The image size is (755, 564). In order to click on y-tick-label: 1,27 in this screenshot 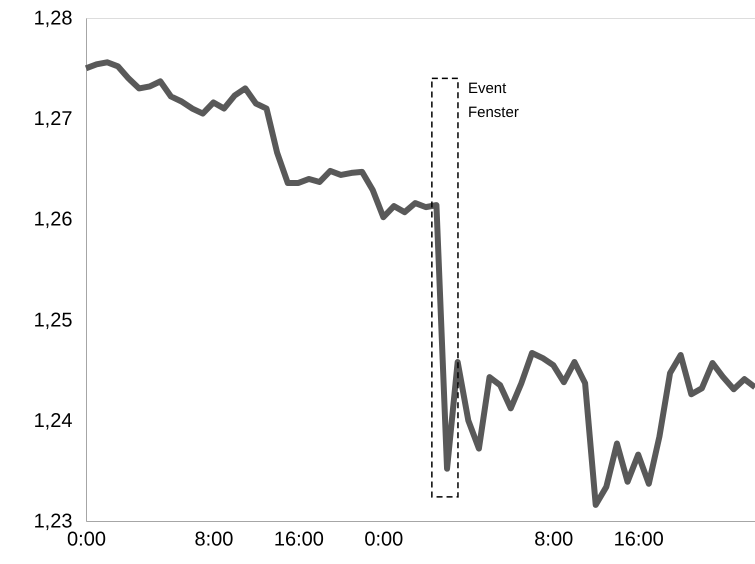, I will do `click(53, 119)`.